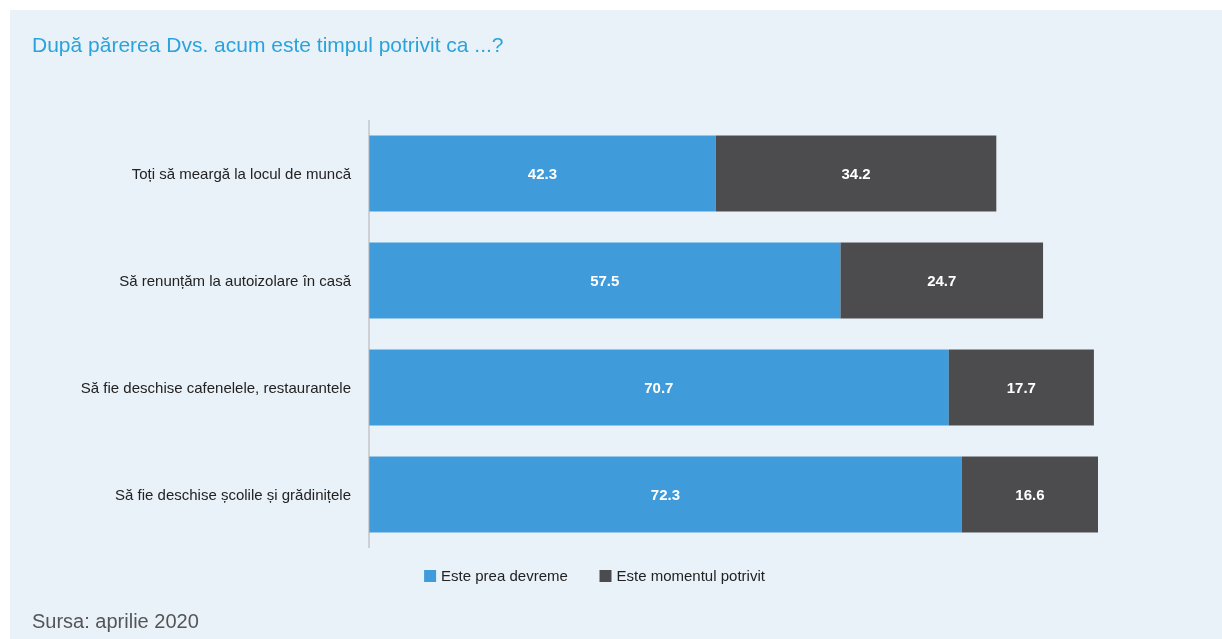 This screenshot has height=639, width=1222. I want to click on y-tick-label: Să fie deschise cafenelele, restaurantele, so click(215, 387).